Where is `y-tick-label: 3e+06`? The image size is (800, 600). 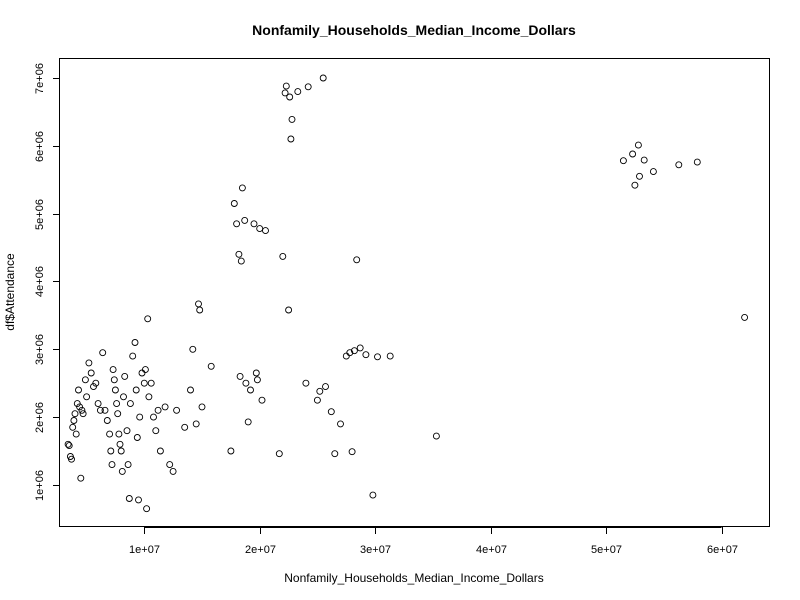 y-tick-label: 3e+06 is located at coordinates (40, 349).